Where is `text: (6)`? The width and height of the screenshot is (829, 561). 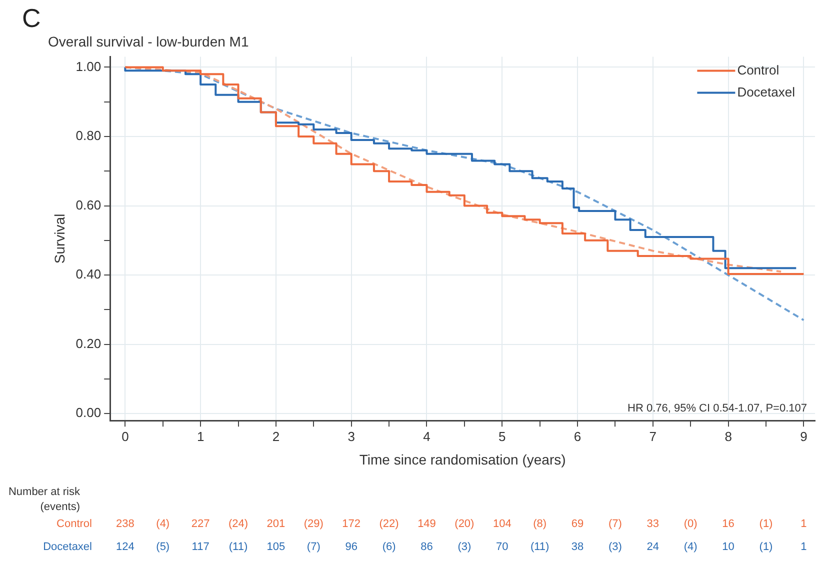 text: (6) is located at coordinates (389, 547).